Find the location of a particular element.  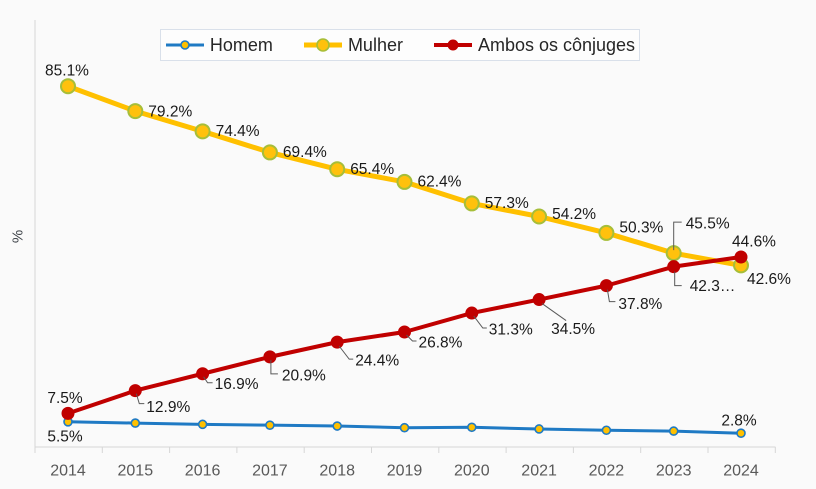

data-label: 74.4% is located at coordinates (238, 131).